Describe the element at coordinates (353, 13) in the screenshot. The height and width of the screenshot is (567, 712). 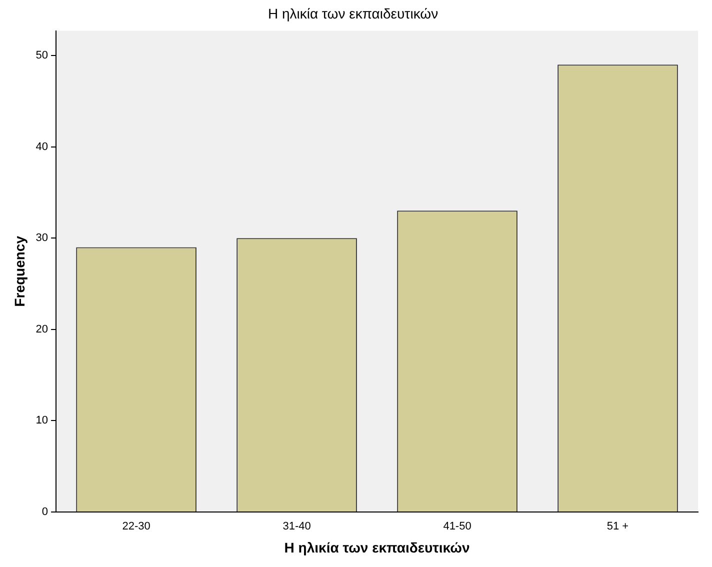
I see `chart-title: Η ηλικία των εκπαιδευτικών` at that location.